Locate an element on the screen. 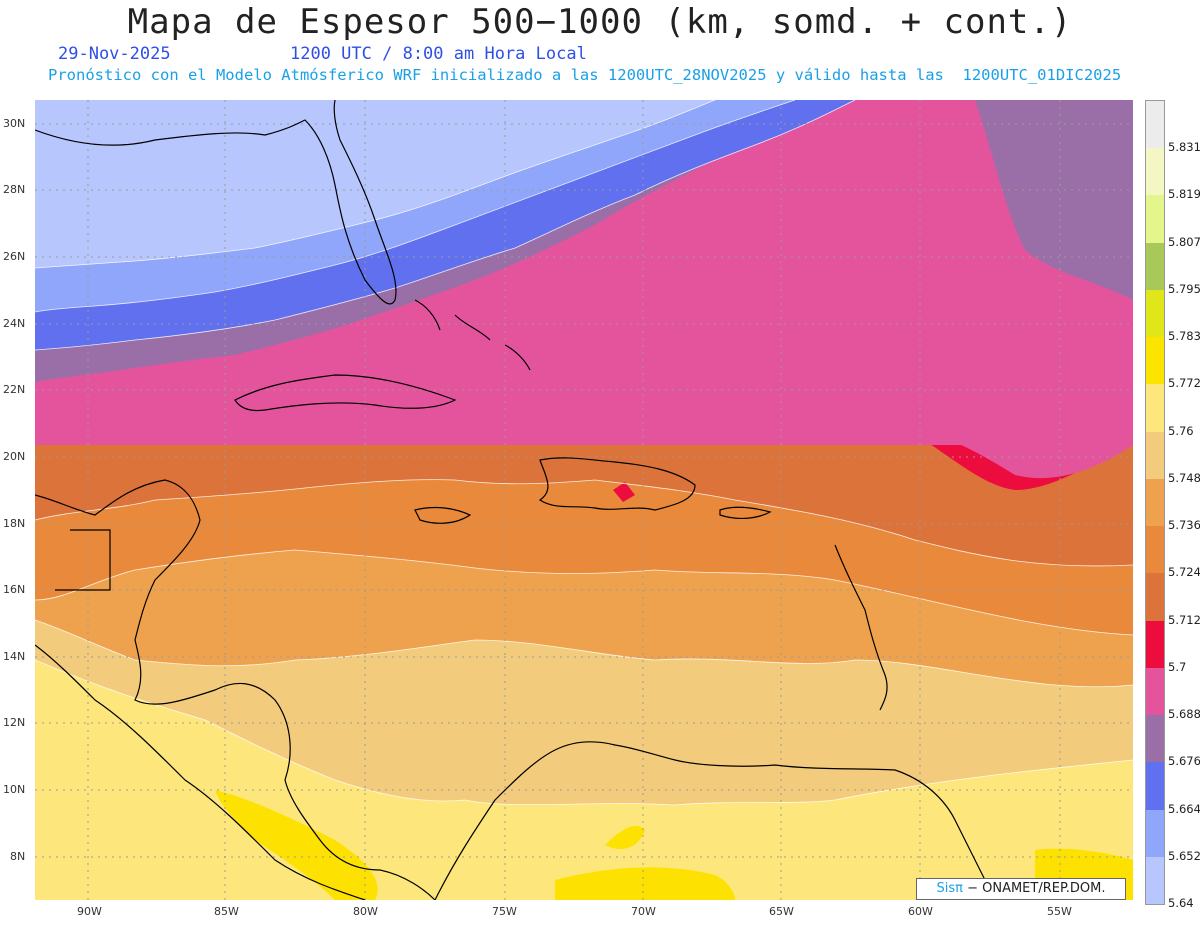  lon-label: 60W is located at coordinates (920, 911).